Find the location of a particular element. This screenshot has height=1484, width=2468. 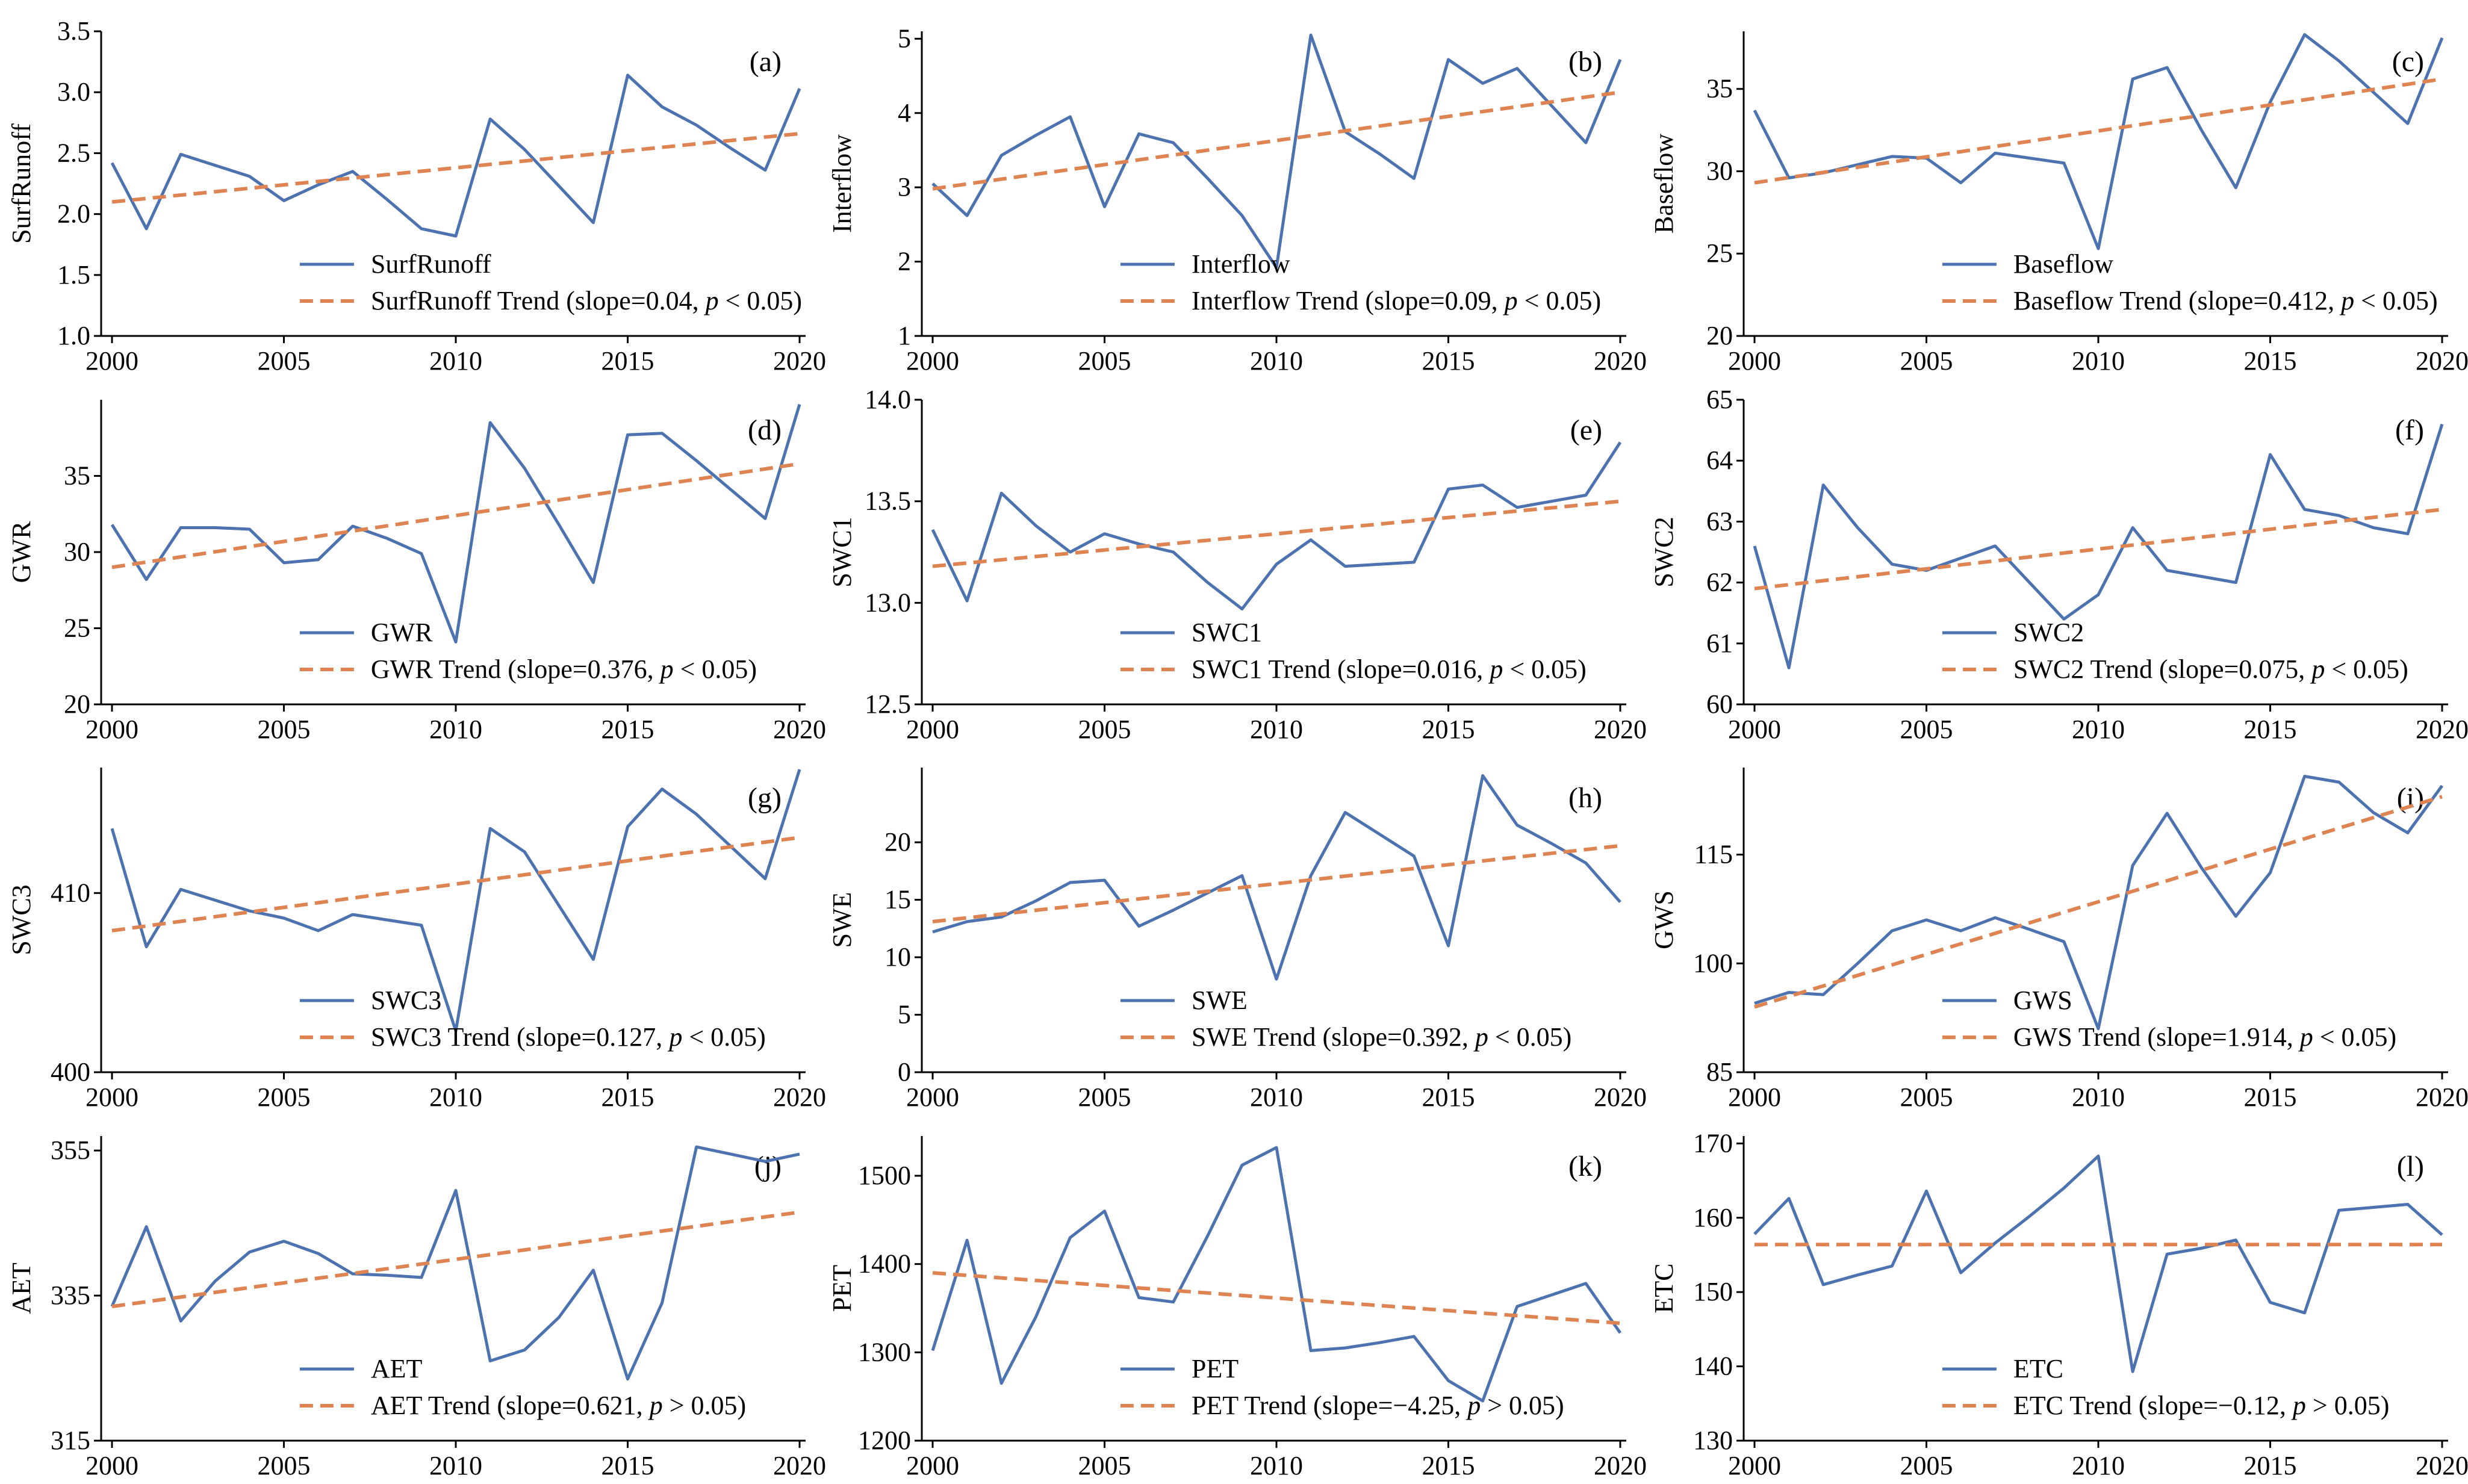

panel-label: (j) is located at coordinates (768, 1166).